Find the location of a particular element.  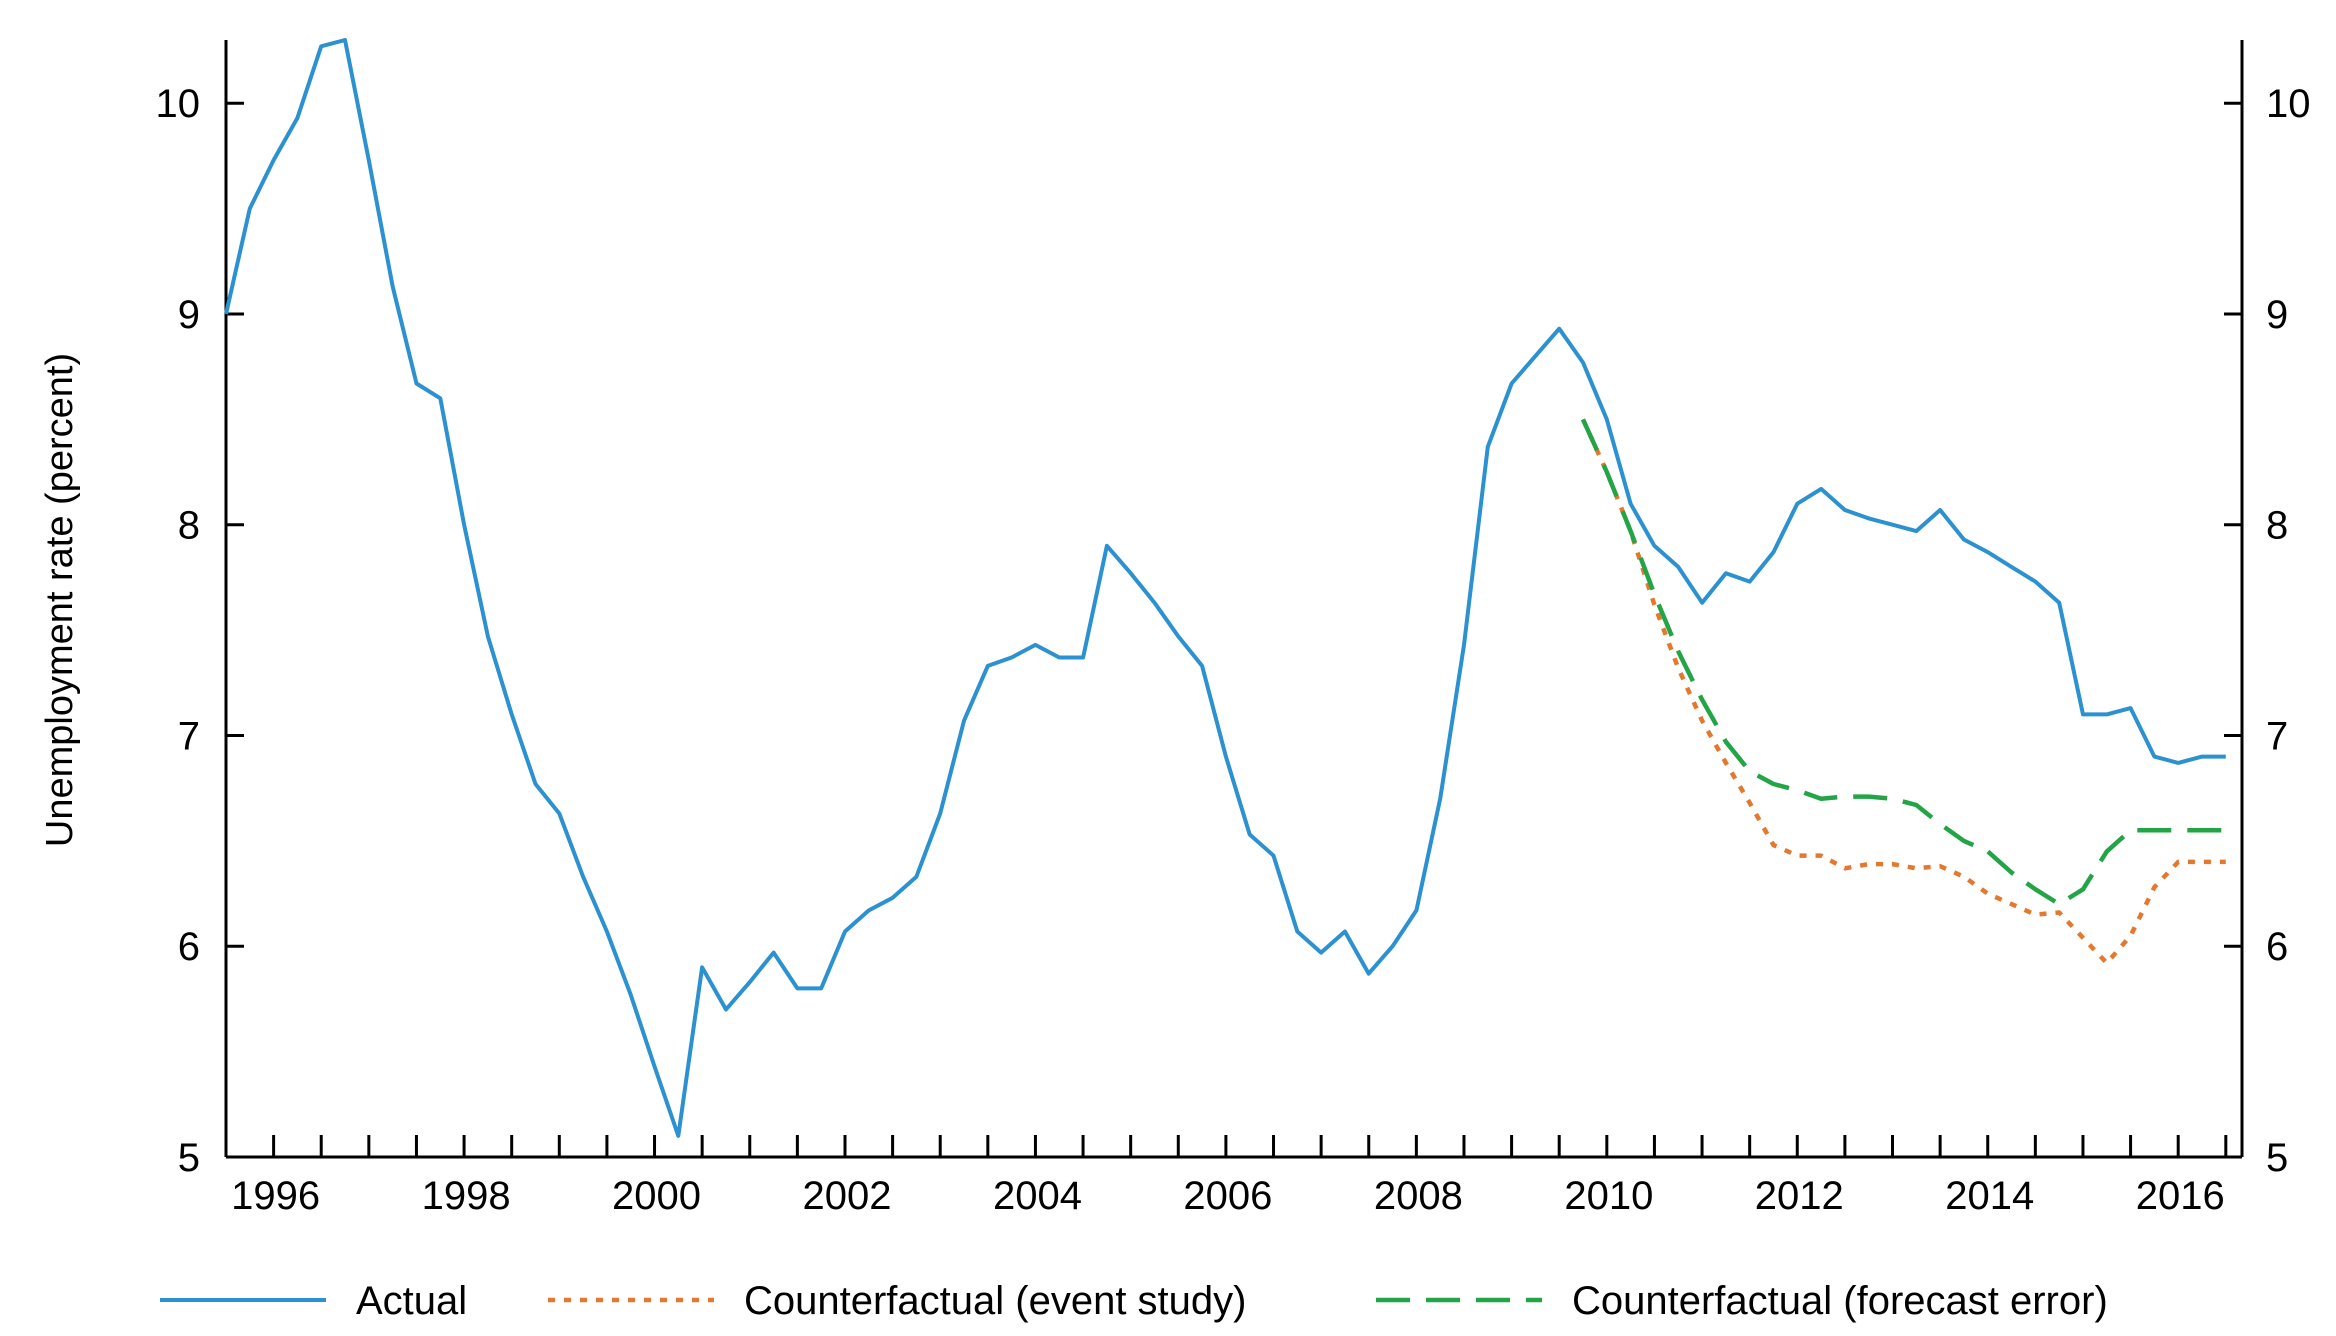

y-tick-label-left: 5 is located at coordinates (189, 1158).